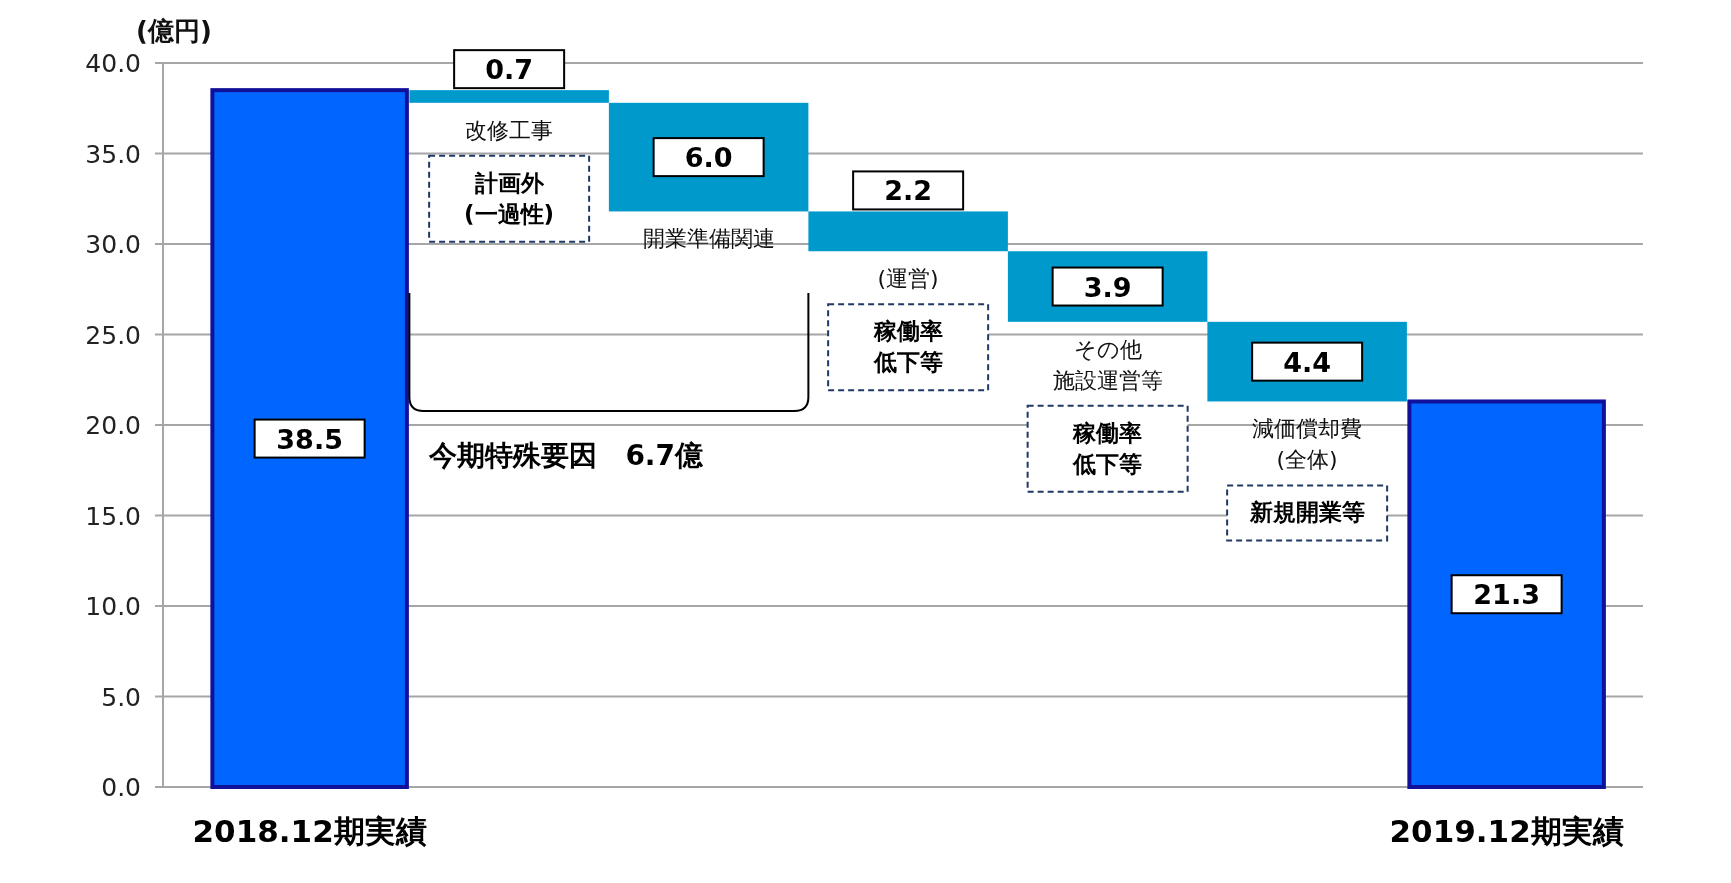 The width and height of the screenshot is (1731, 883). Describe the element at coordinates (309, 439) in the screenshot. I see `data-label: 38.5` at that location.